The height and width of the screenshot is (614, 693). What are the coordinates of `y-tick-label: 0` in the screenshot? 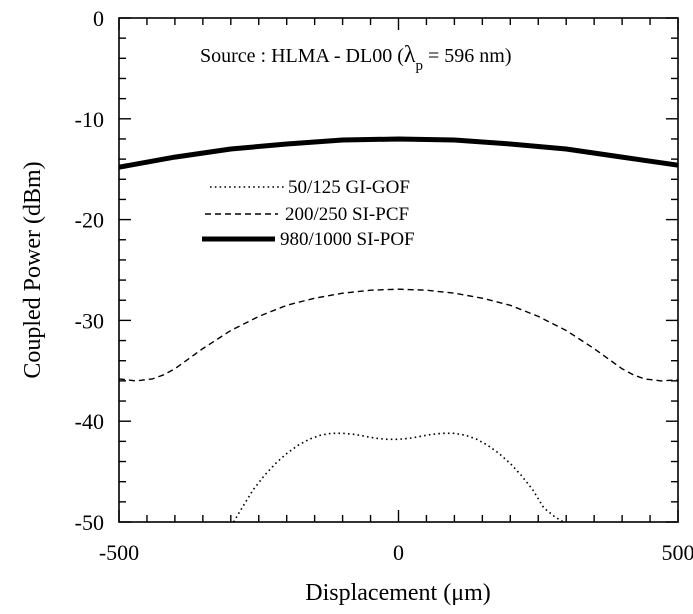 It's located at (98, 18).